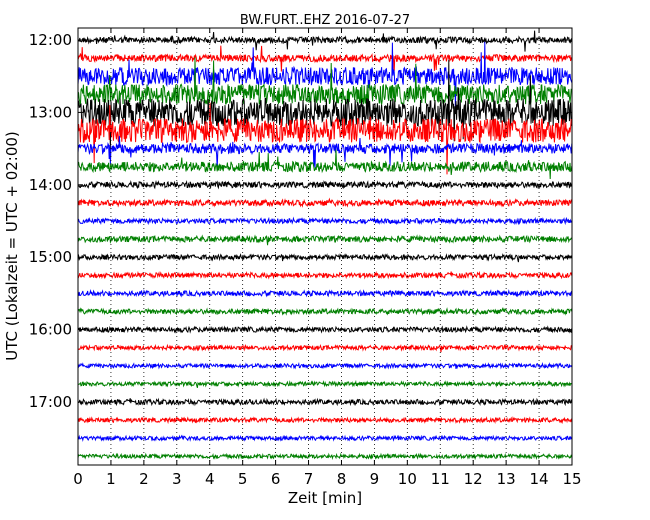  What do you see at coordinates (50, 112) in the screenshot?
I see `y-tick-label: 13:00` at bounding box center [50, 112].